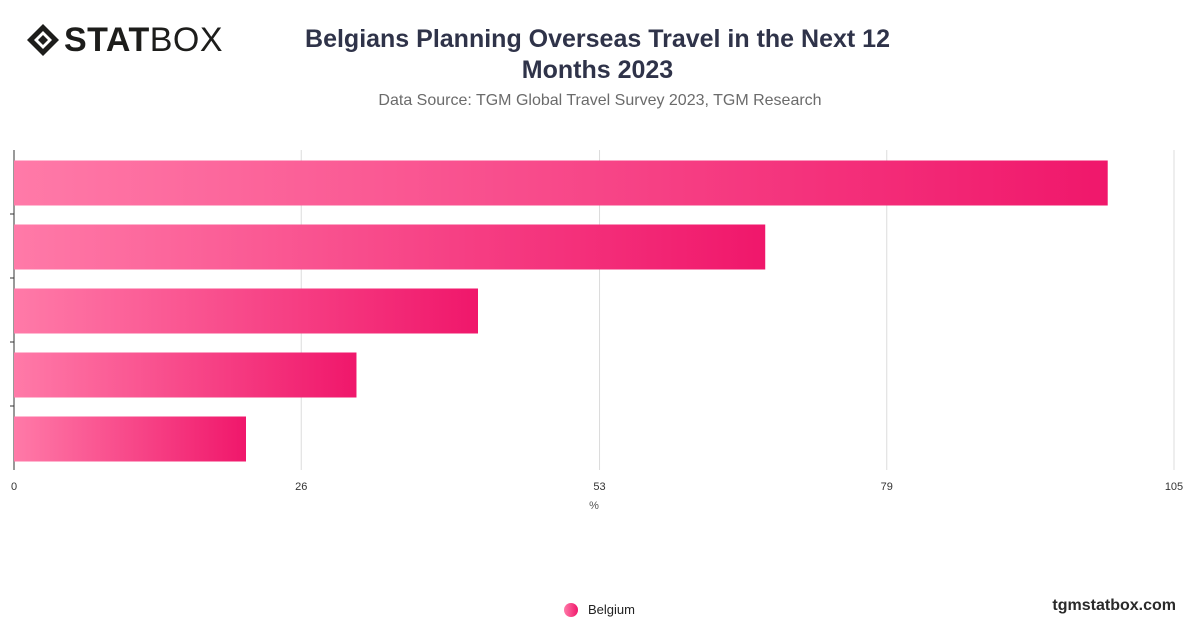  I want to click on statbox-logo: STATBOX, so click(124, 40).